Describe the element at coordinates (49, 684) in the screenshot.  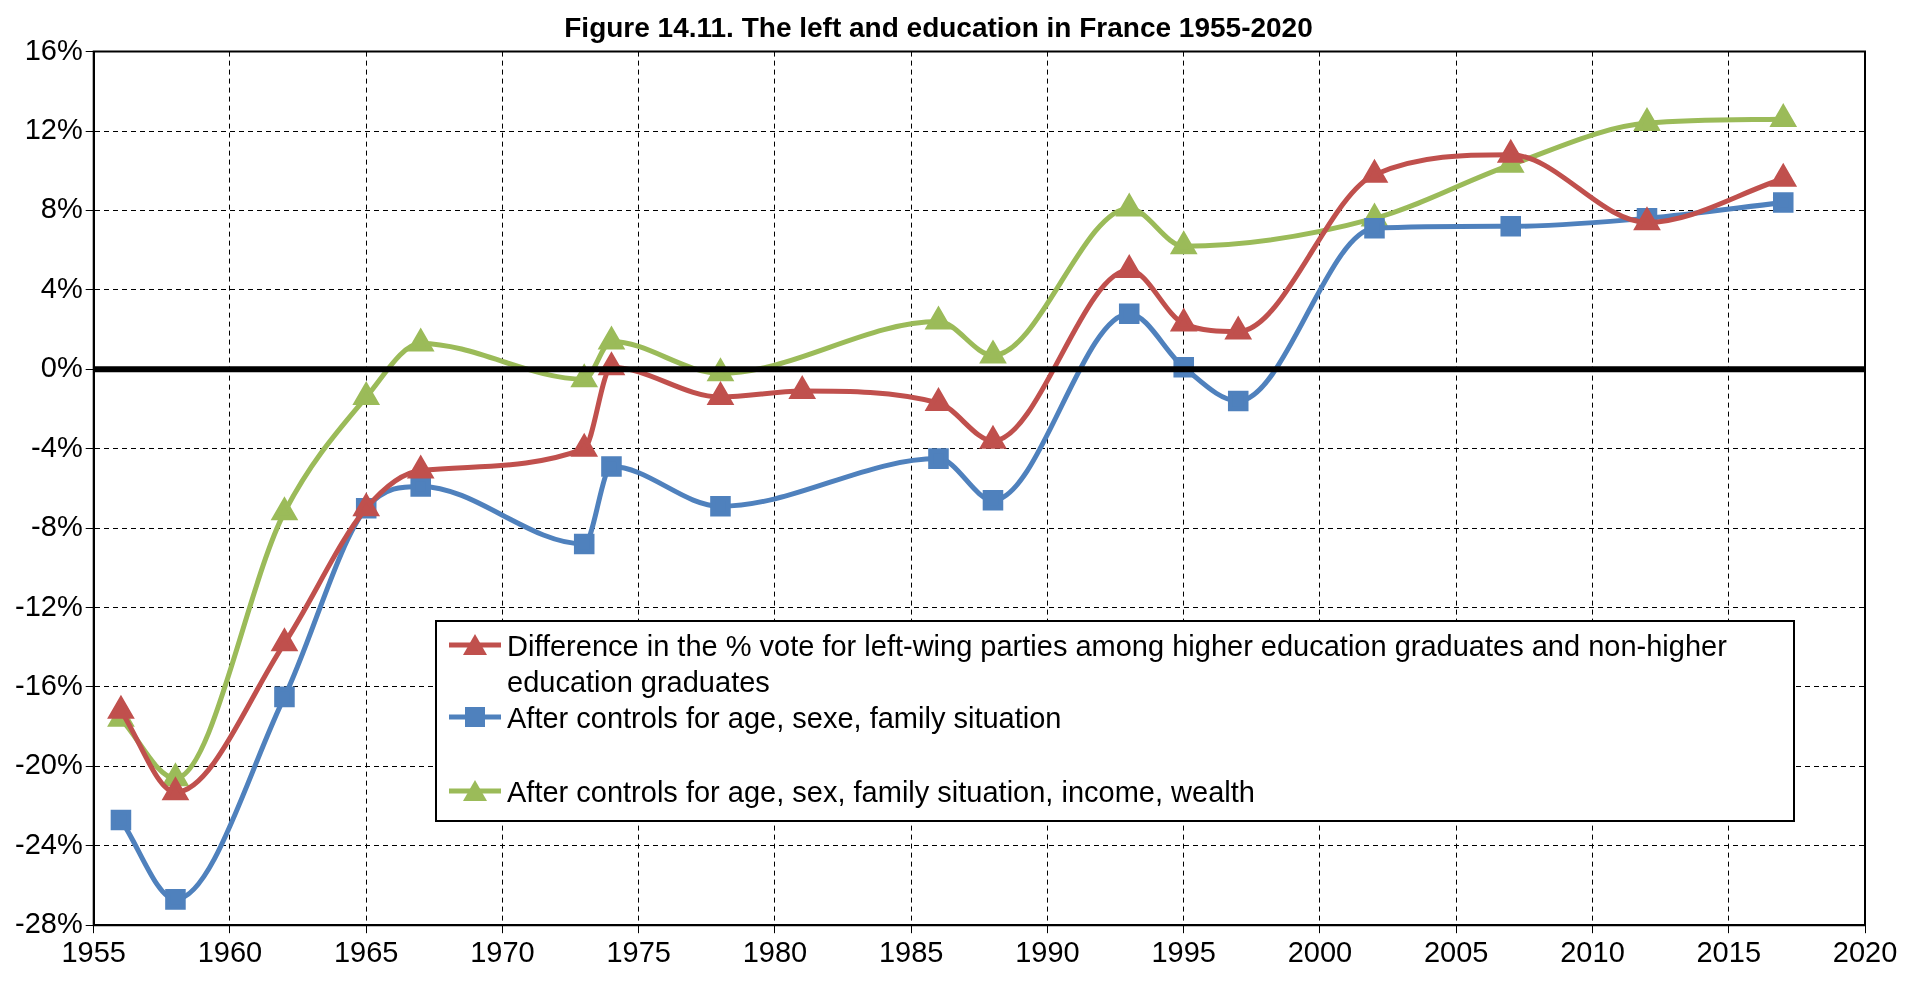
I see `y-tick-label: -16%` at that location.